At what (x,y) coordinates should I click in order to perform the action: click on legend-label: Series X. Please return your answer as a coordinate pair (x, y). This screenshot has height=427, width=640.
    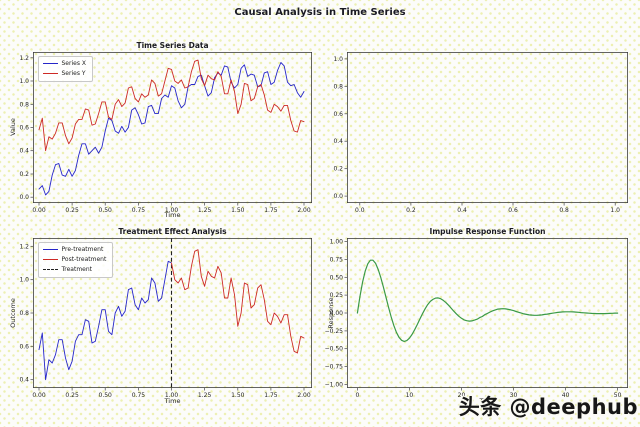
    Looking at the image, I should click on (73, 63).